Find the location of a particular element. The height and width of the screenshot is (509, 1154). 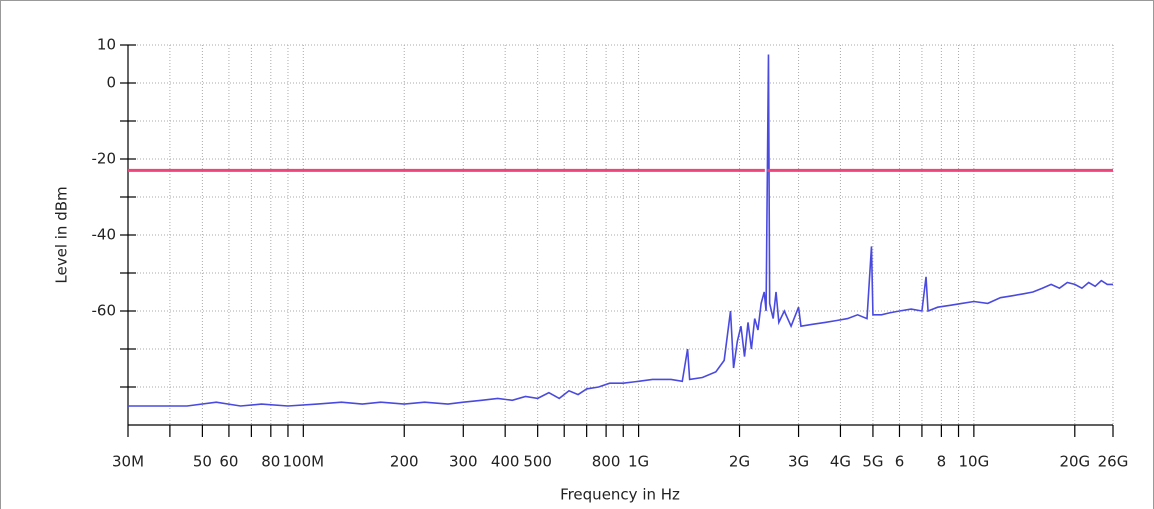

x-tick-label: 1G is located at coordinates (638, 462).